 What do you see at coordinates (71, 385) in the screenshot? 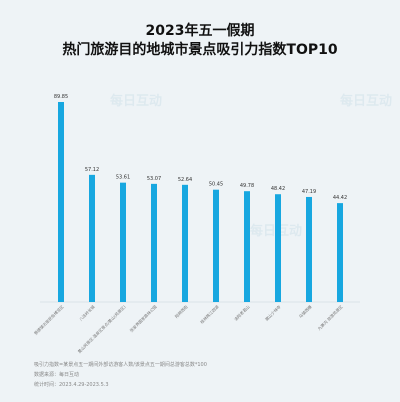
I see `note-period: 统计时间：2023.4.29-2023.5.3` at bounding box center [71, 385].